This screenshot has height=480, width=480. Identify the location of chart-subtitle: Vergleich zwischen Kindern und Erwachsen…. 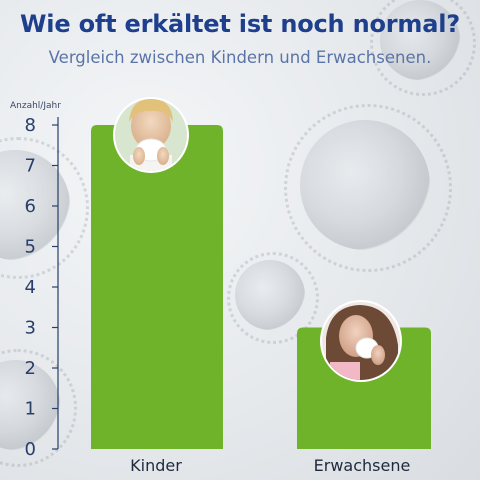
(240, 57).